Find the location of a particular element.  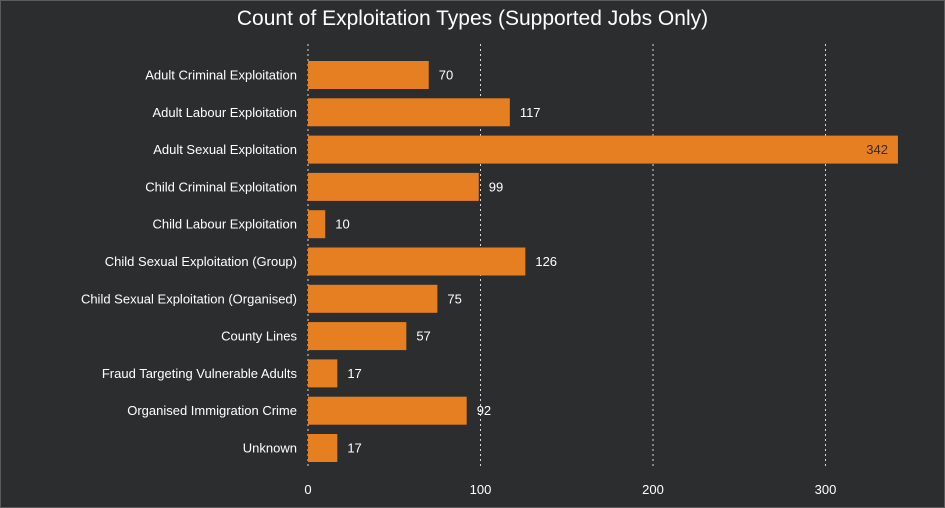

category-label: County Lines is located at coordinates (259, 336).